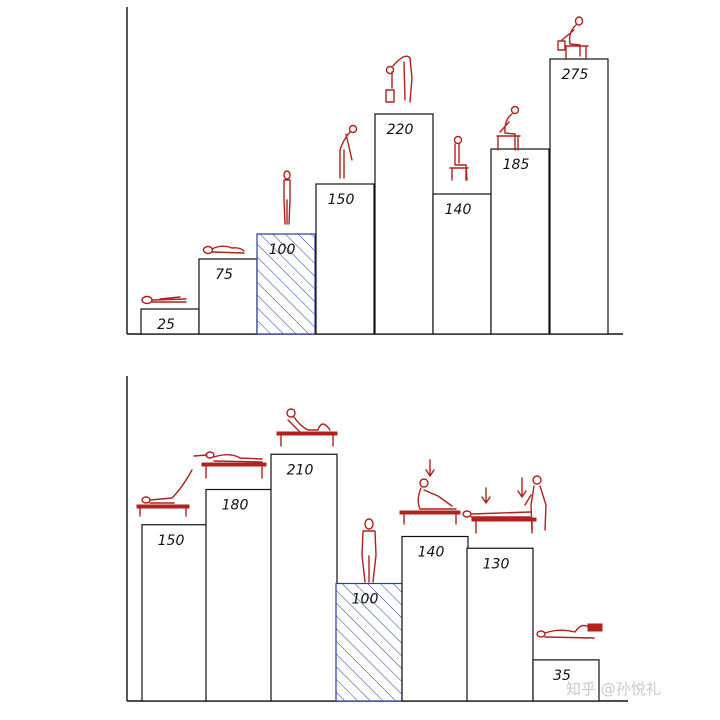 This screenshot has height=720, width=720. I want to click on bar-label-4: 150, so click(341, 200).